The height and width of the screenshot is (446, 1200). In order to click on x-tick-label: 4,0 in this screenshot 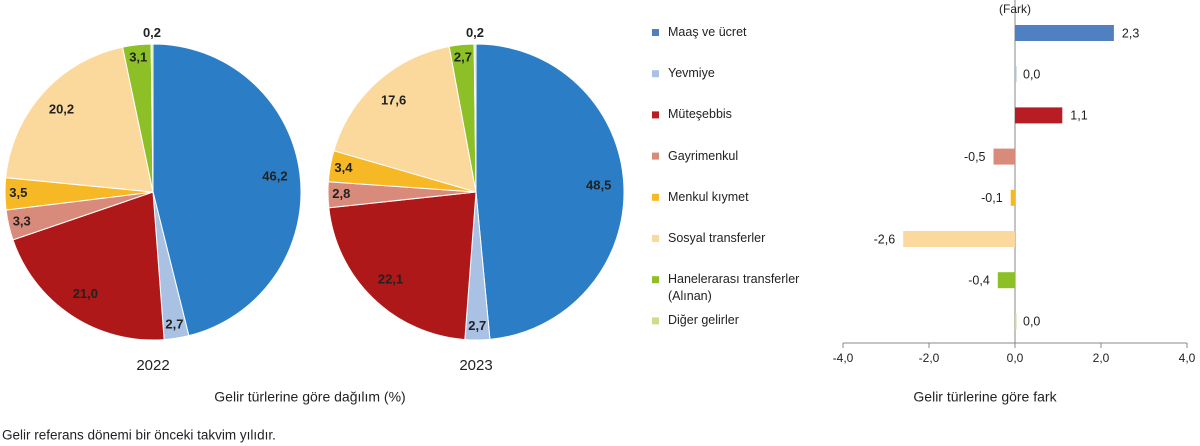, I will do `click(1187, 358)`.